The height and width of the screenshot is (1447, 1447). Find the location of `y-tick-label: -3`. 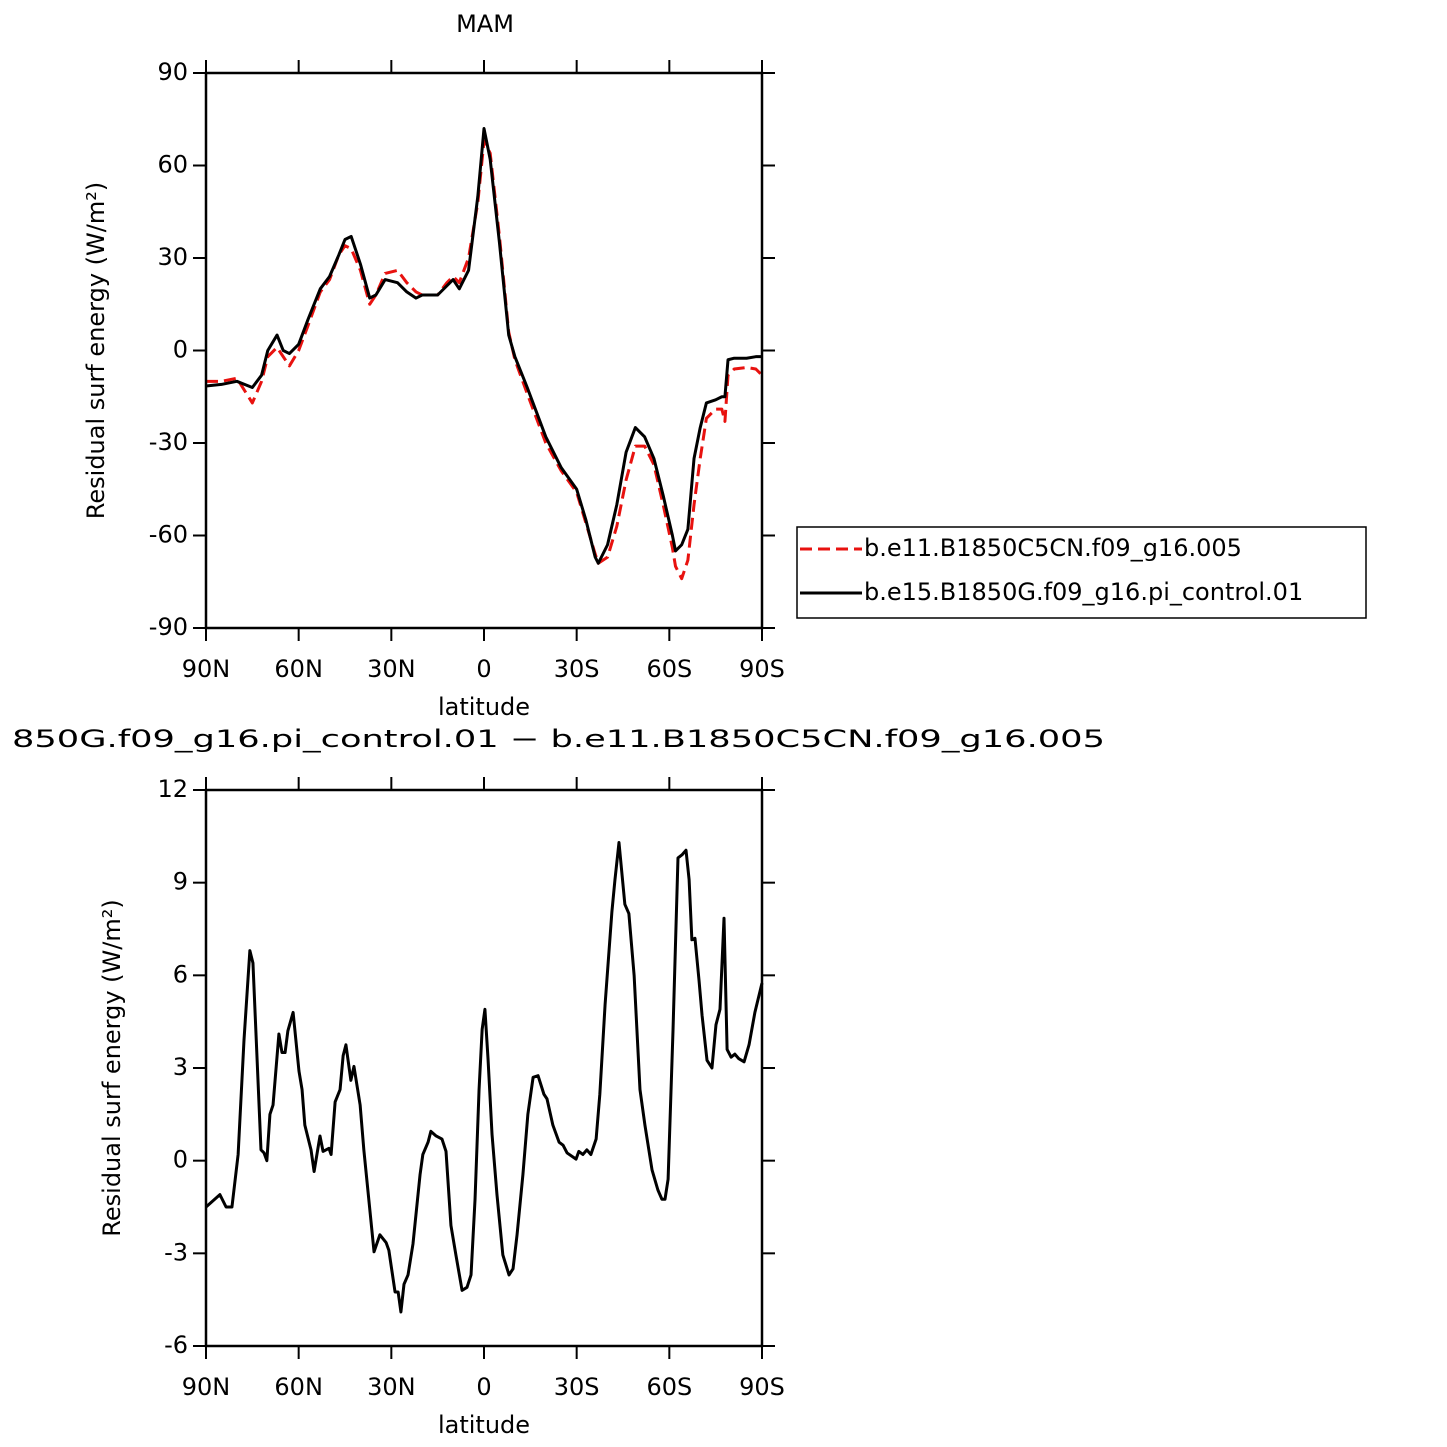

y-tick-label: -3 is located at coordinates (176, 1252).